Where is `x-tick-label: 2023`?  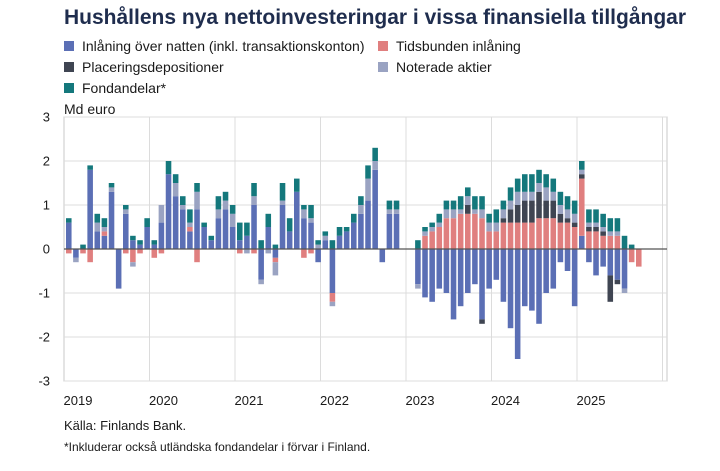 x-tick-label: 2023 is located at coordinates (420, 400).